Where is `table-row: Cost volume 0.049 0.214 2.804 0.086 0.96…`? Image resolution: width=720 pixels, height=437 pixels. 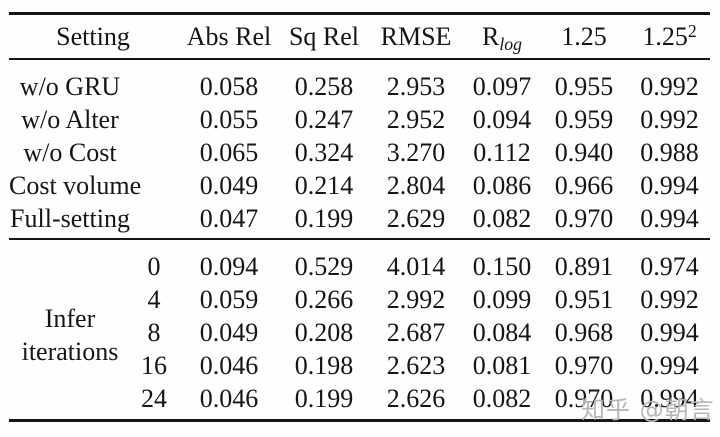 table-row: Cost volume 0.049 0.214 2.804 0.086 0.96… is located at coordinates (359, 185).